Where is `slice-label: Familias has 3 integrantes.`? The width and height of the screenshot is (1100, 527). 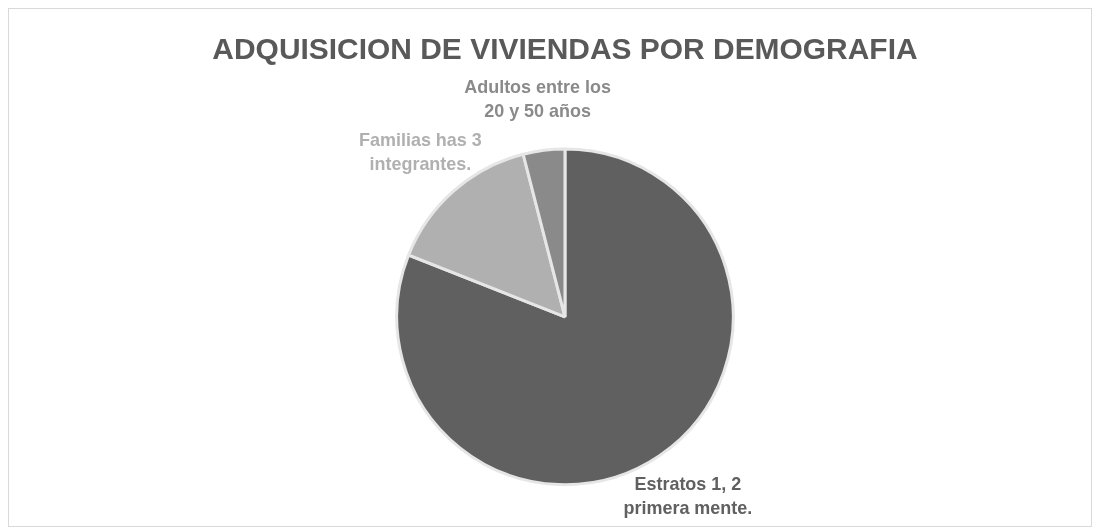
slice-label: Familias has 3 integrantes. is located at coordinates (420, 152).